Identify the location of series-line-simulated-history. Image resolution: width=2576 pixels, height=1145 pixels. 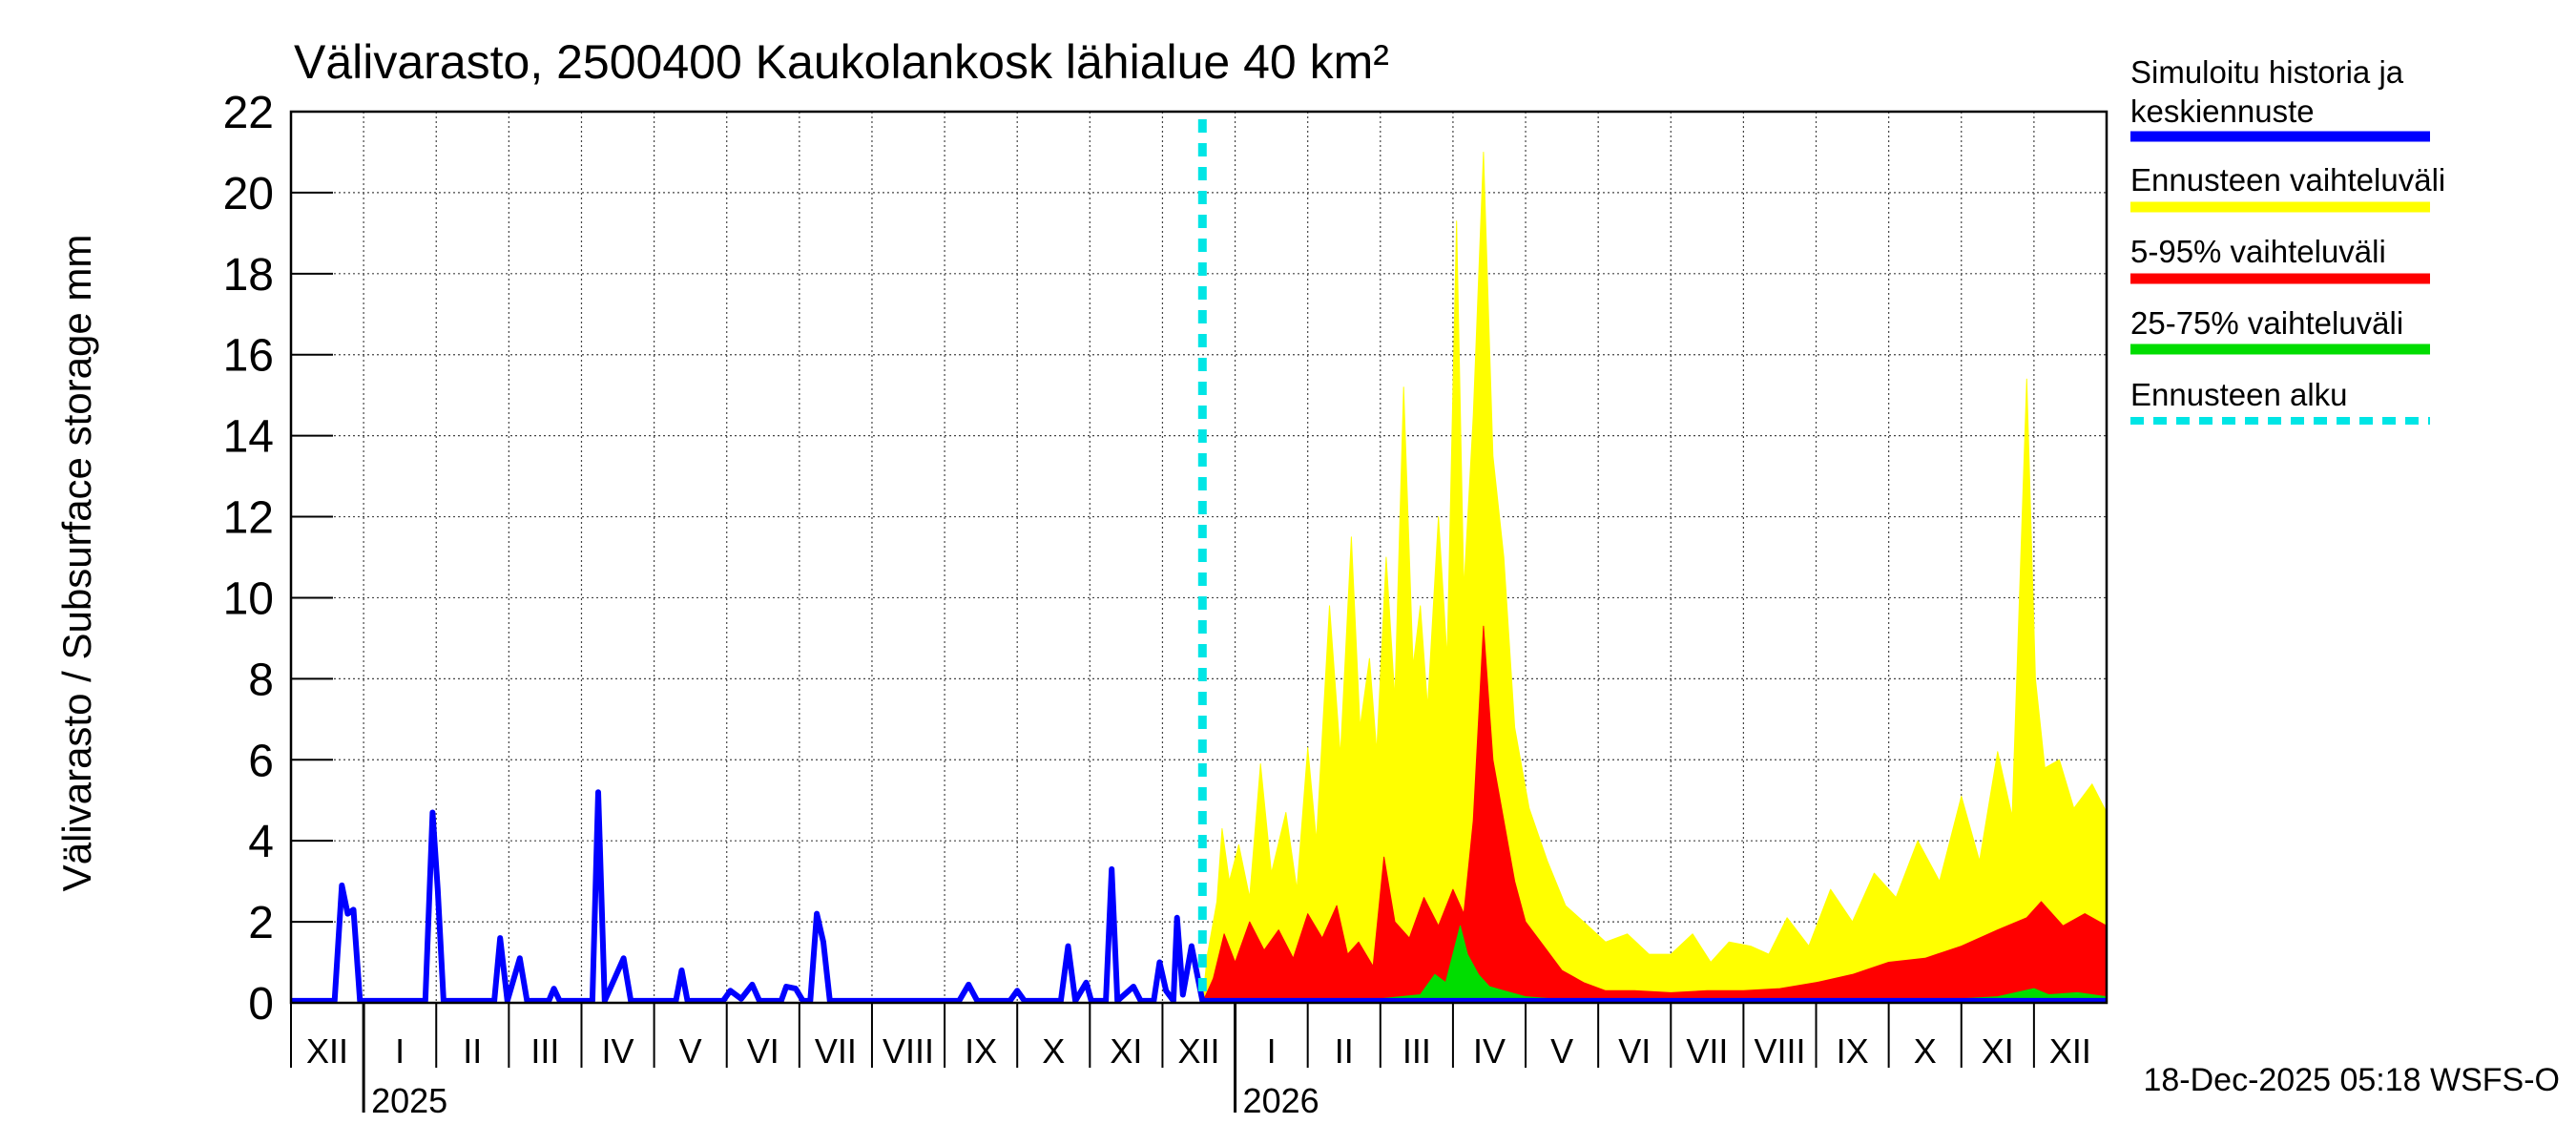
(1199, 896).